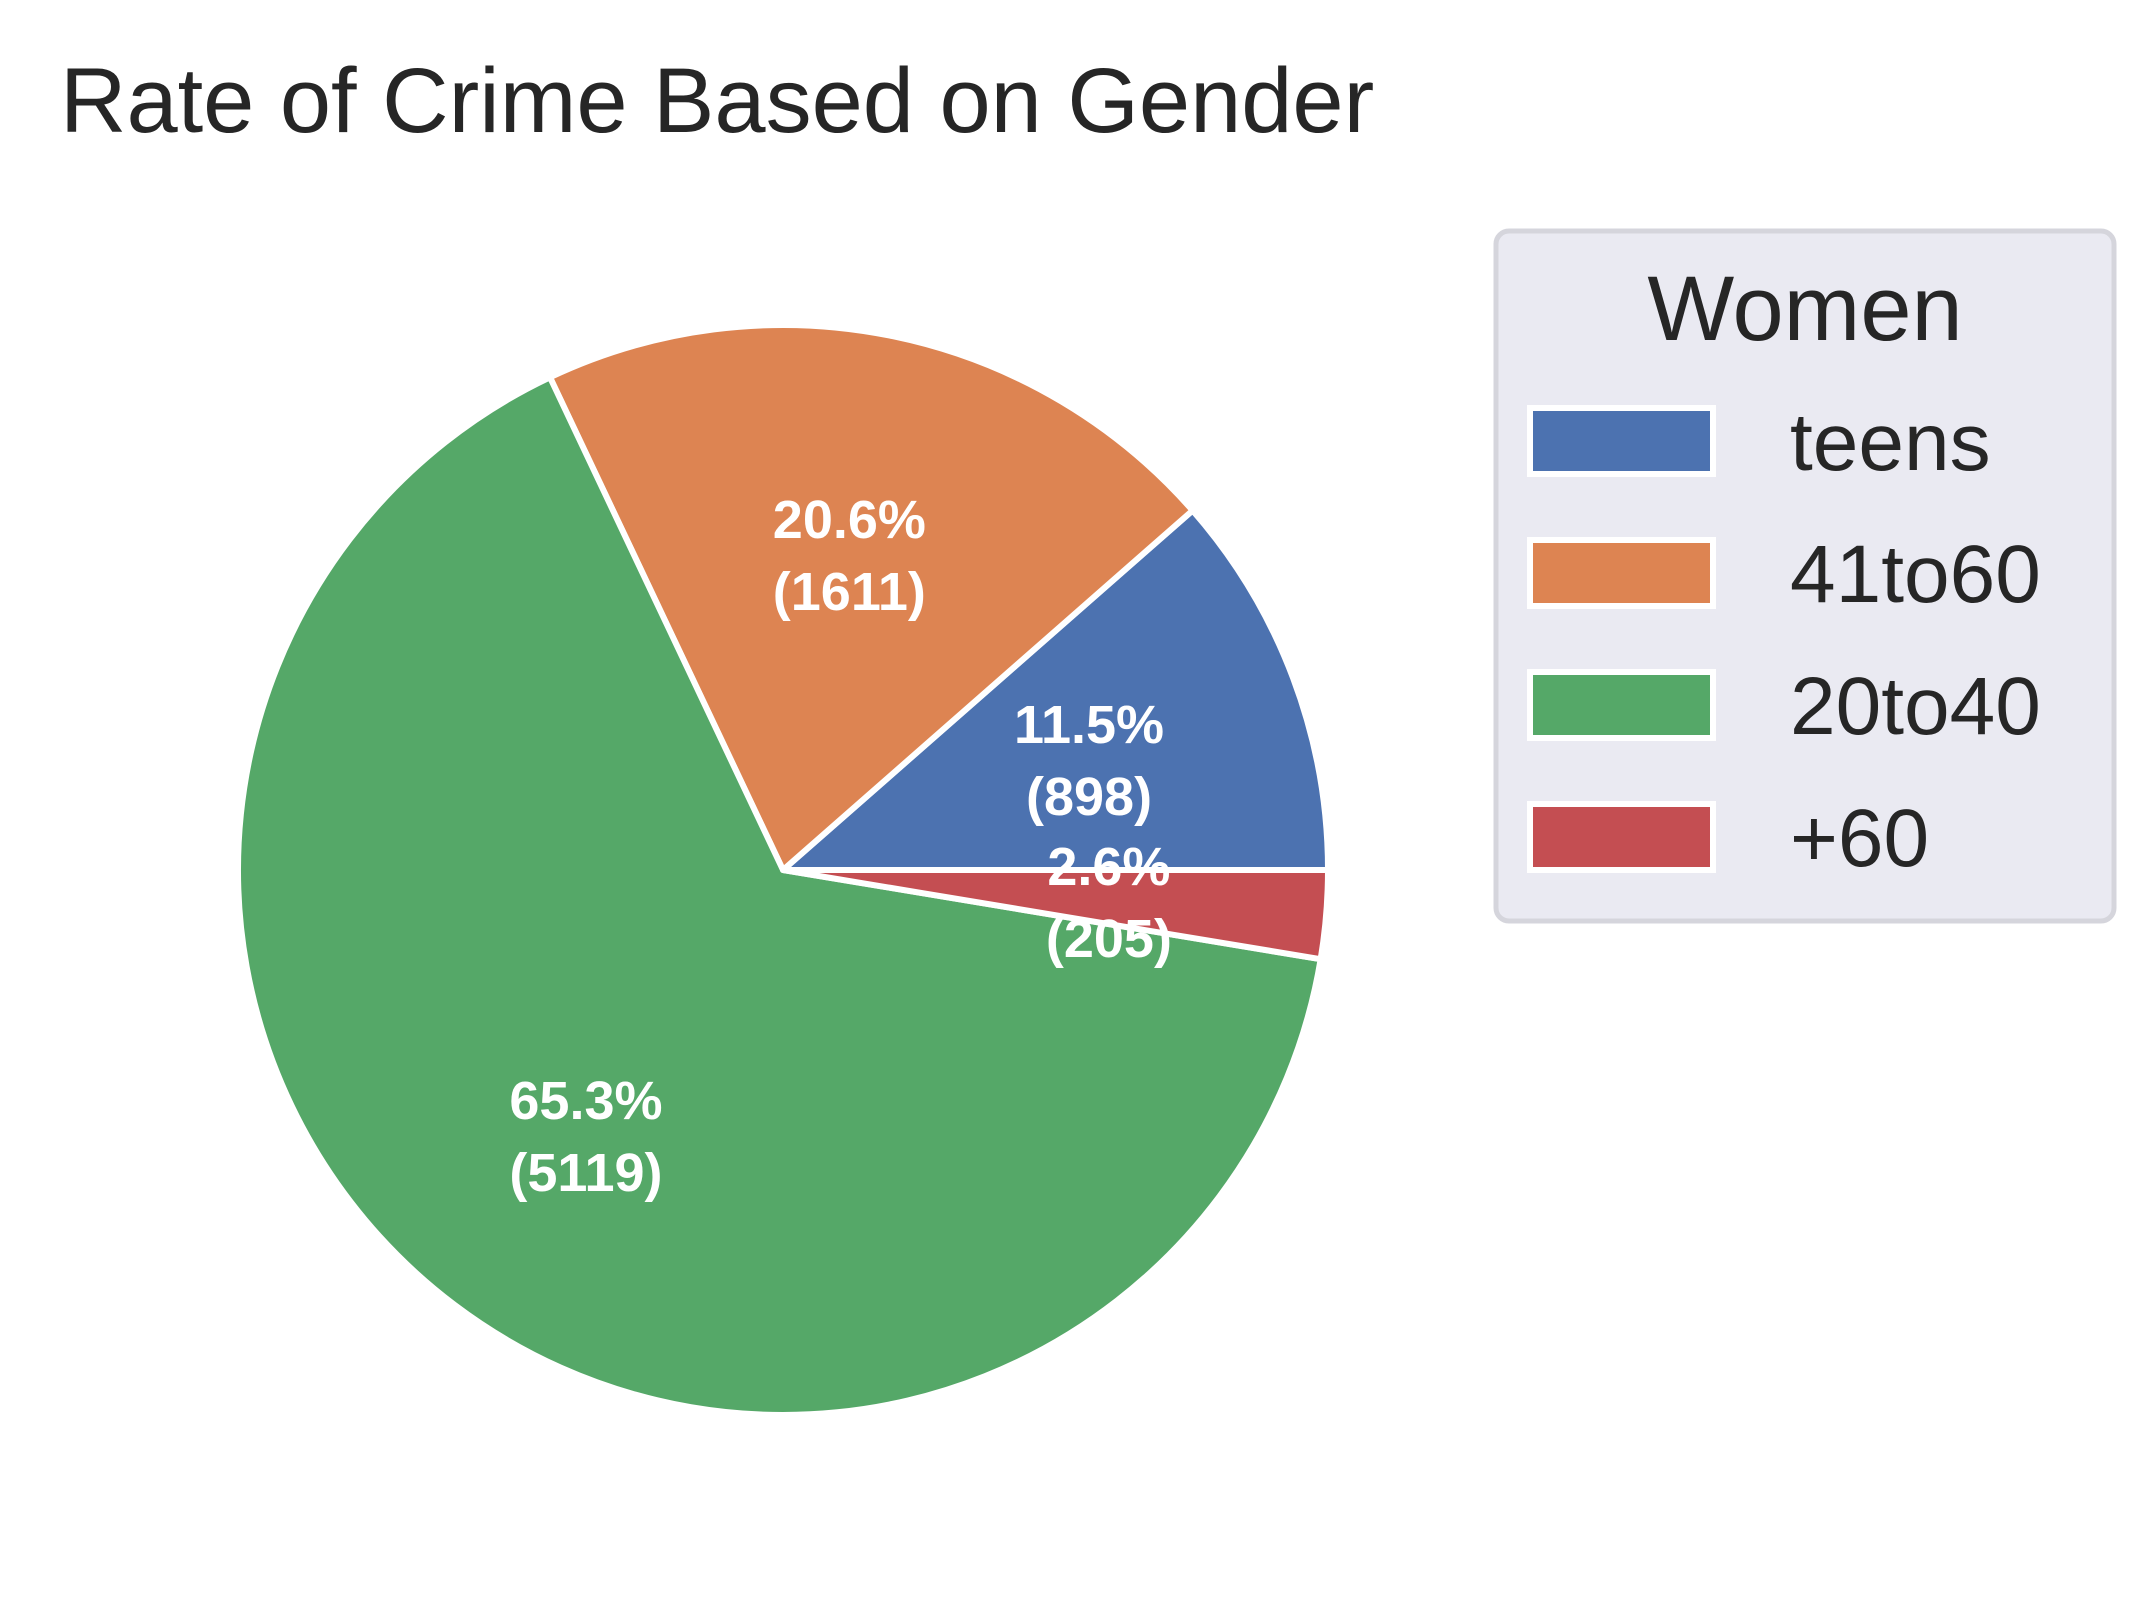 The width and height of the screenshot is (2147, 1607). I want to click on legend-item-41to60: 41to60, so click(1784, 574).